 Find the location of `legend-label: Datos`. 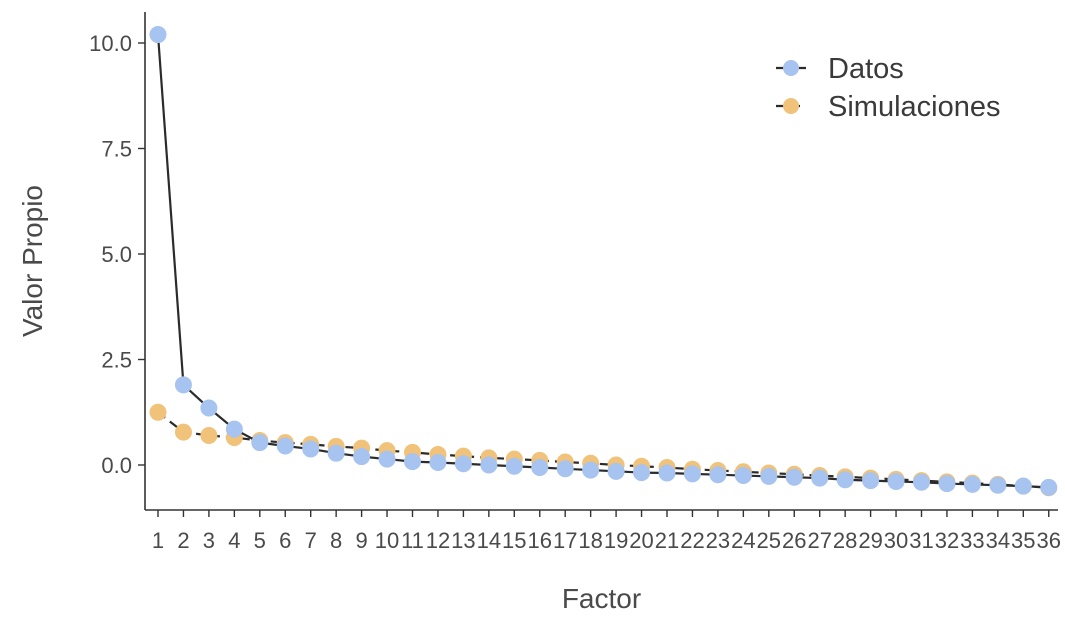

legend-label: Datos is located at coordinates (866, 69).